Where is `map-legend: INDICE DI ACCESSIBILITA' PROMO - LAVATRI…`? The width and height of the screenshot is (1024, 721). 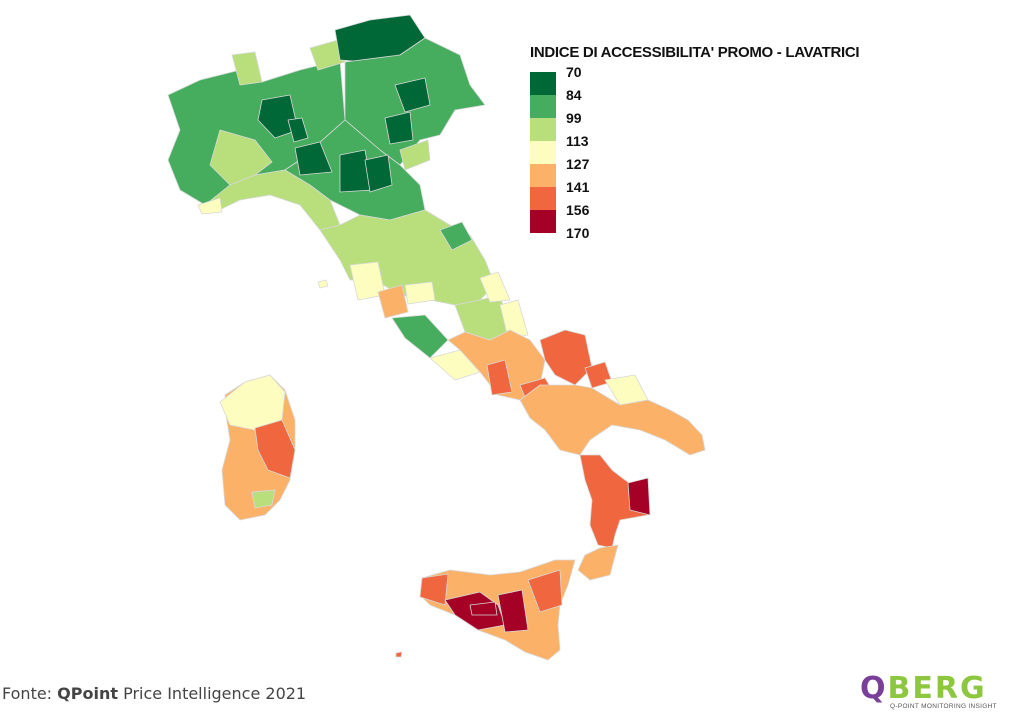 map-legend: INDICE DI ACCESSIBILITA' PROMO - LAVATRI… is located at coordinates (695, 142).